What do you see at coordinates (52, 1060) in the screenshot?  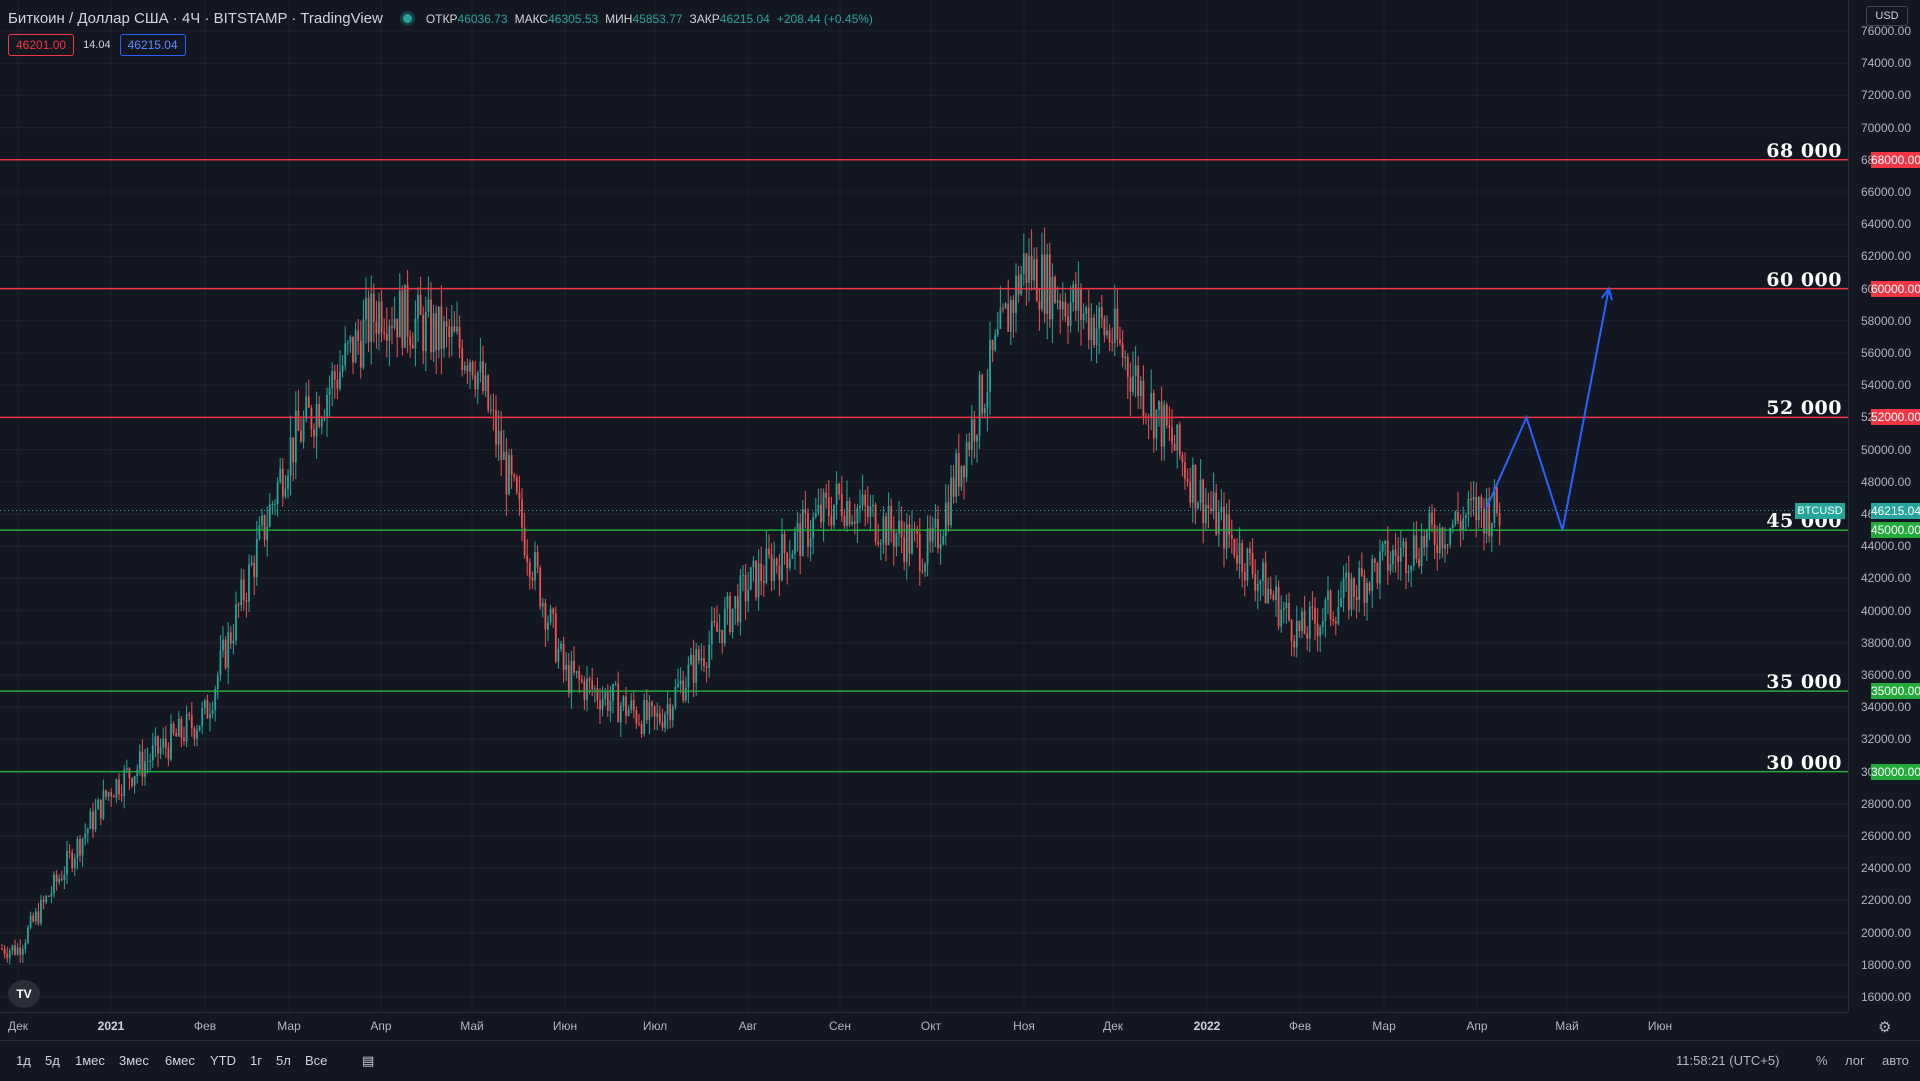 I see `range-button-1: 5д` at bounding box center [52, 1060].